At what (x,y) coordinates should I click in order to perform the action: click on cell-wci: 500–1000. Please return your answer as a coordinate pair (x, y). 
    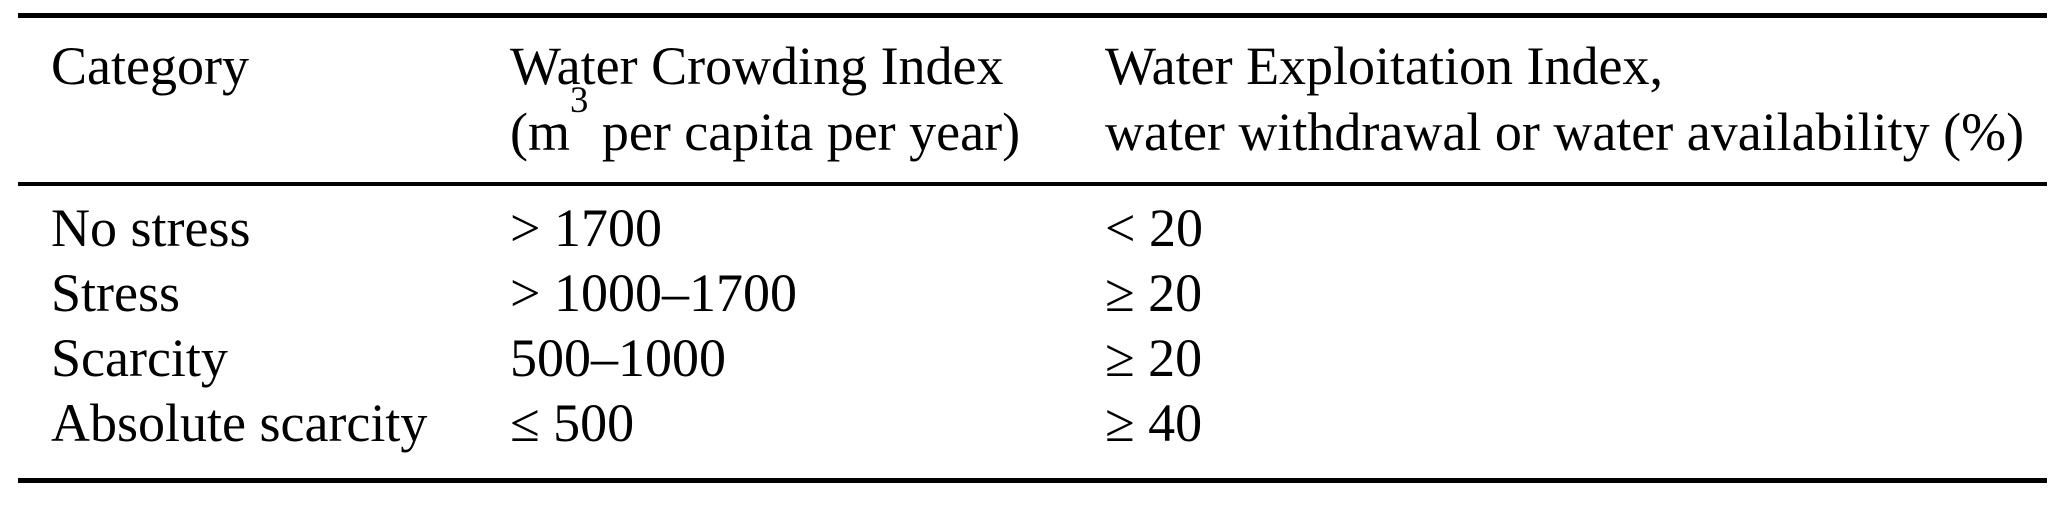
    Looking at the image, I should click on (618, 358).